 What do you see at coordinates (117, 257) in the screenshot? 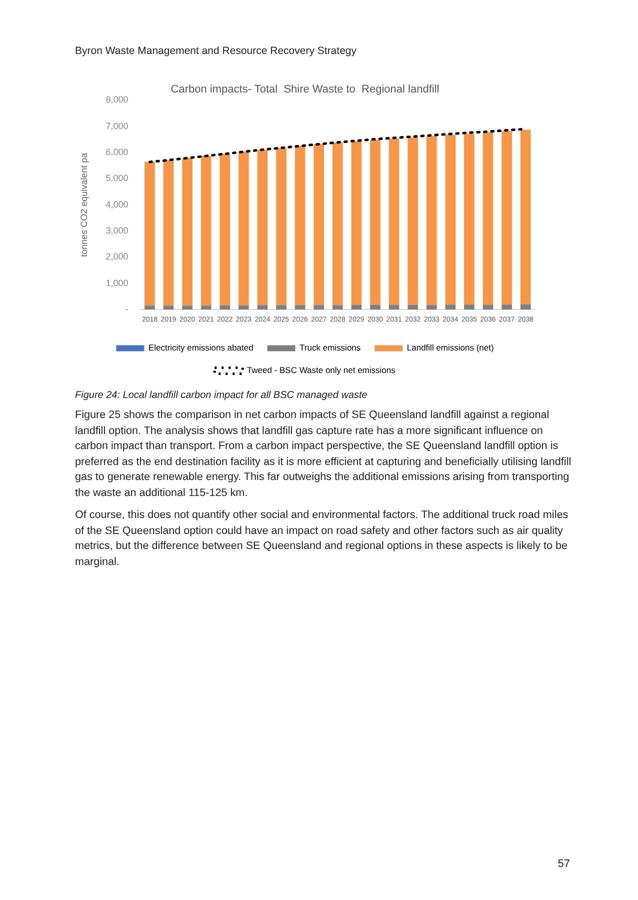
I see `y-tick-label: 2,000` at bounding box center [117, 257].